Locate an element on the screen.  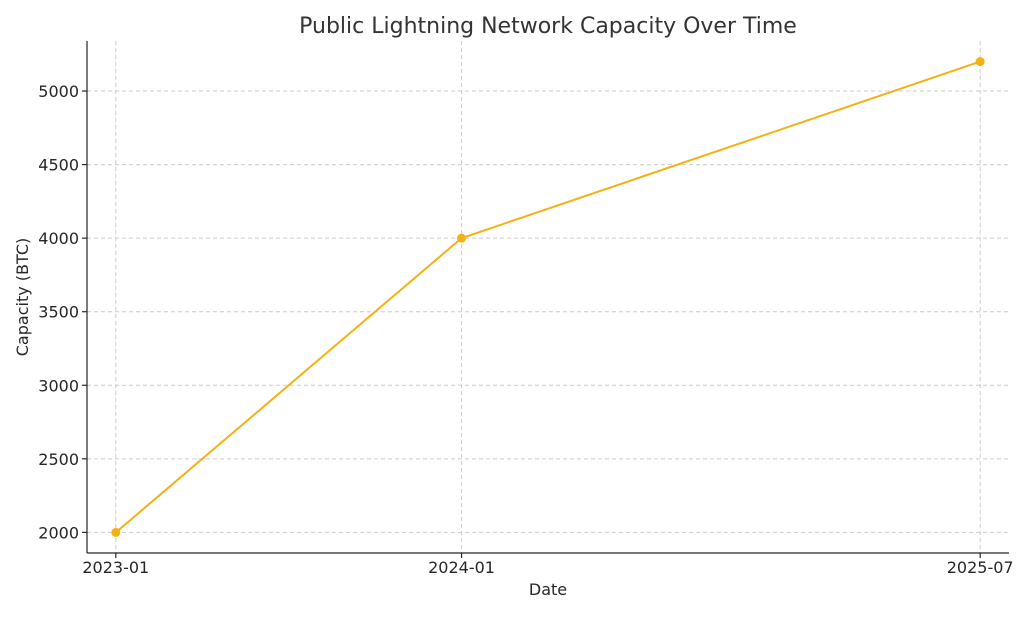
y-tick-label: 3500 is located at coordinates (58, 312).